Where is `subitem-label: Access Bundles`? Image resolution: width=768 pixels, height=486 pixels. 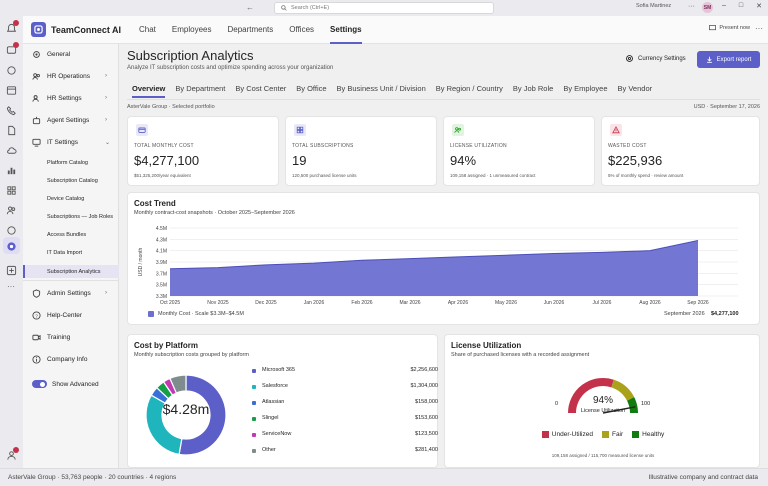
subitem-label: Access Bundles is located at coordinates (67, 234).